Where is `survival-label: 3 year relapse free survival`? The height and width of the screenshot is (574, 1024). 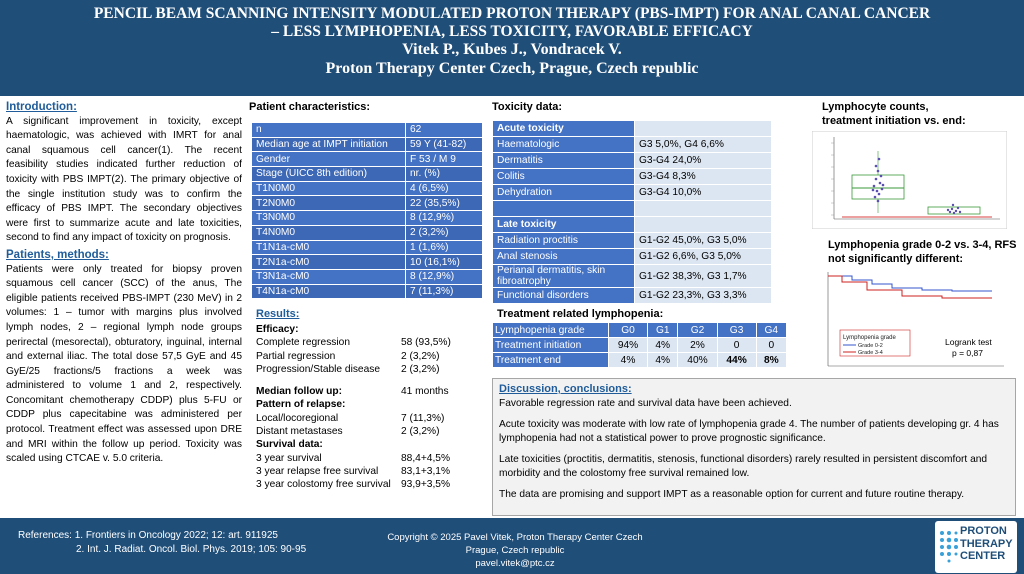 survival-label: 3 year relapse free survival is located at coordinates (317, 471).